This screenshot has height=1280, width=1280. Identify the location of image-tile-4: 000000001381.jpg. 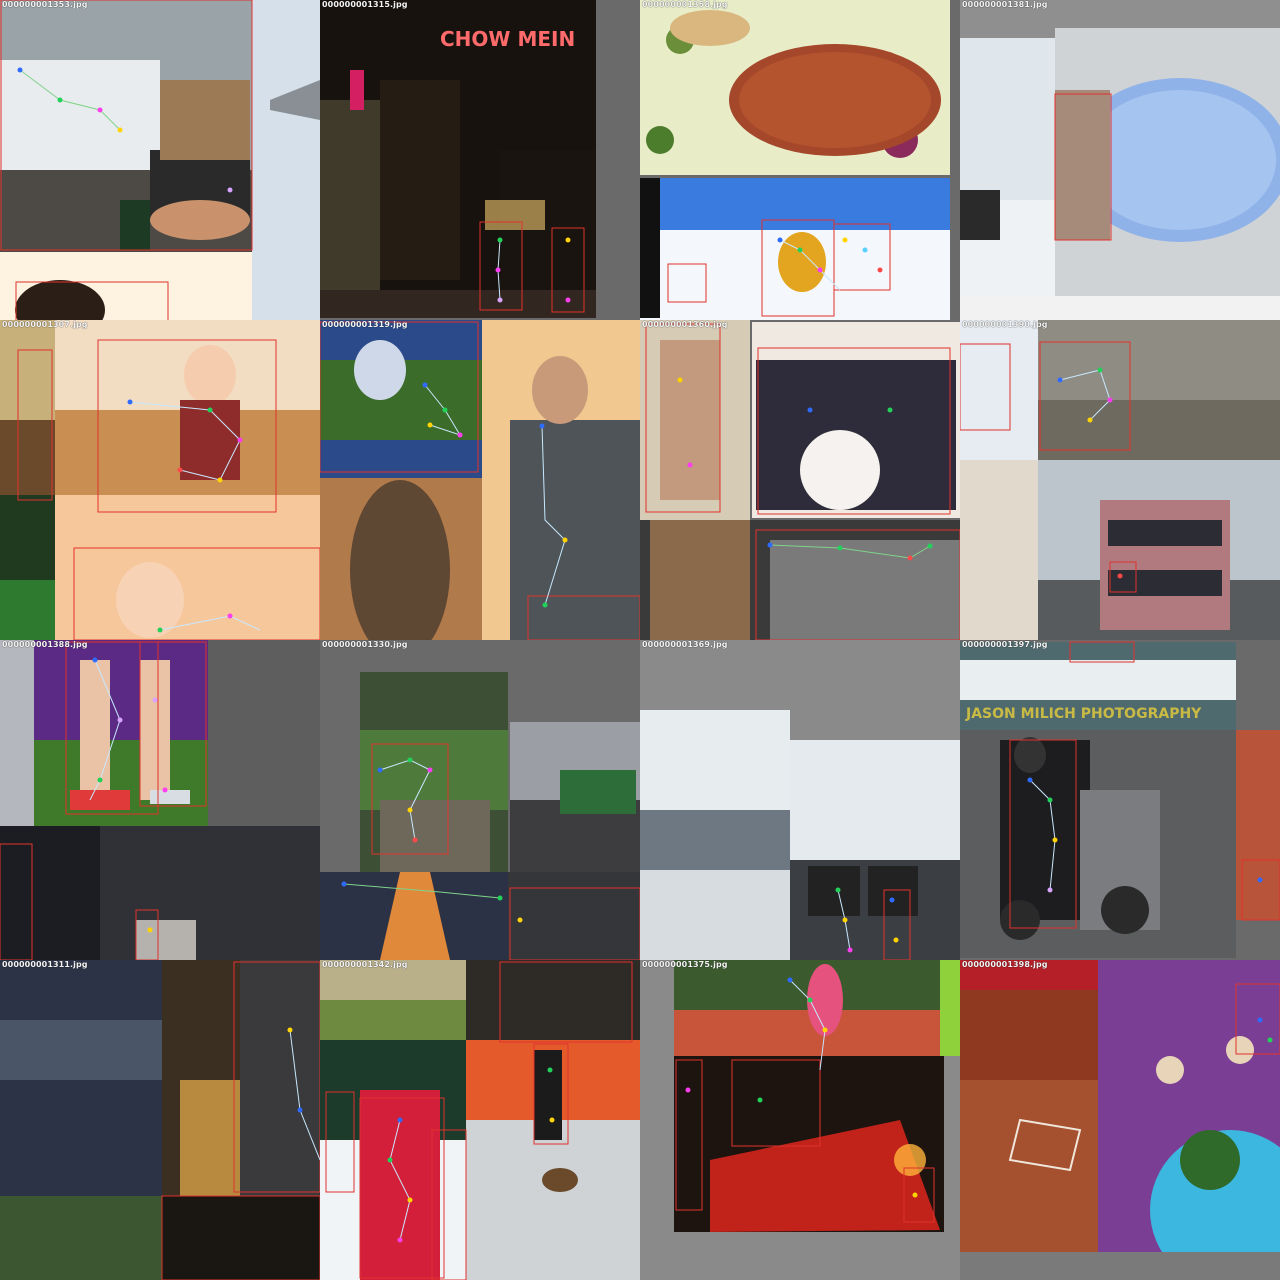
(1120, 160).